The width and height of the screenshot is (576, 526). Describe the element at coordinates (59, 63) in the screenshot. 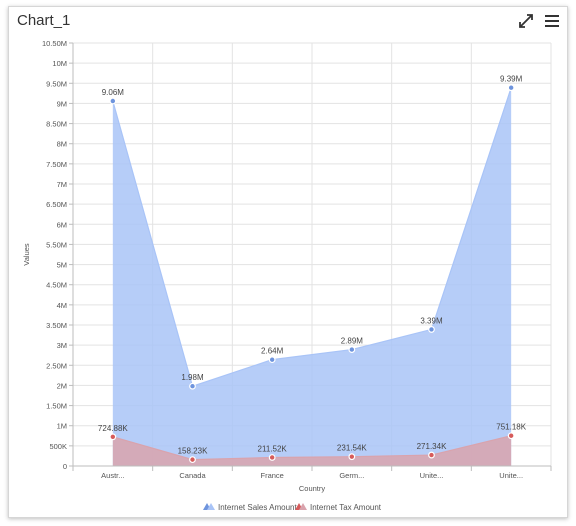

I see `y-tick-label: 10M` at that location.